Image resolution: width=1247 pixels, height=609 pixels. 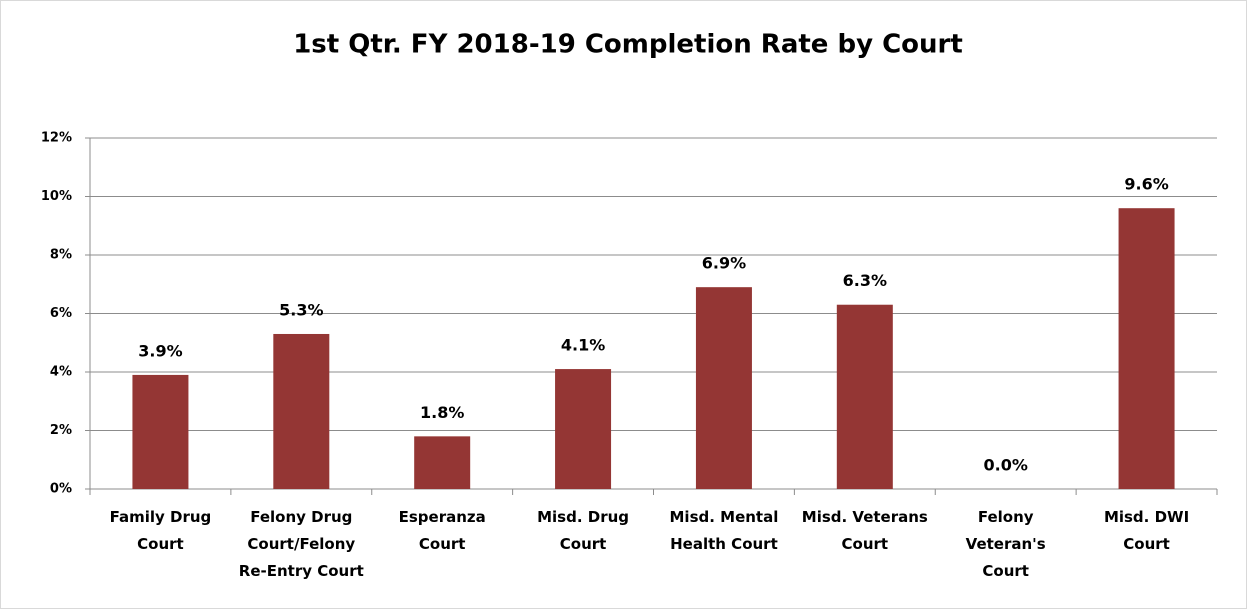 What do you see at coordinates (864, 530) in the screenshot?
I see `x-tick-label: Misd. Veterans Court` at bounding box center [864, 530].